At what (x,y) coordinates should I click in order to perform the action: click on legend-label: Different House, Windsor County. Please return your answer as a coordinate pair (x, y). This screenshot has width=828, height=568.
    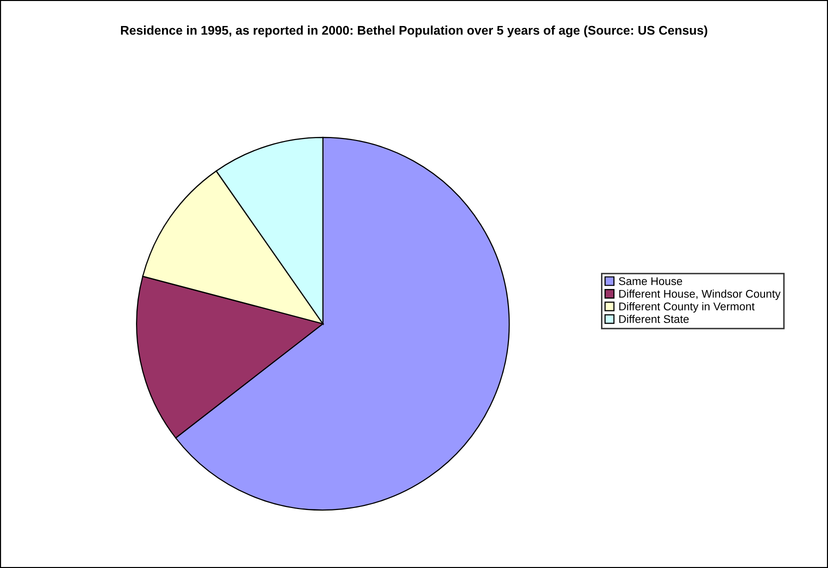
    Looking at the image, I should click on (700, 295).